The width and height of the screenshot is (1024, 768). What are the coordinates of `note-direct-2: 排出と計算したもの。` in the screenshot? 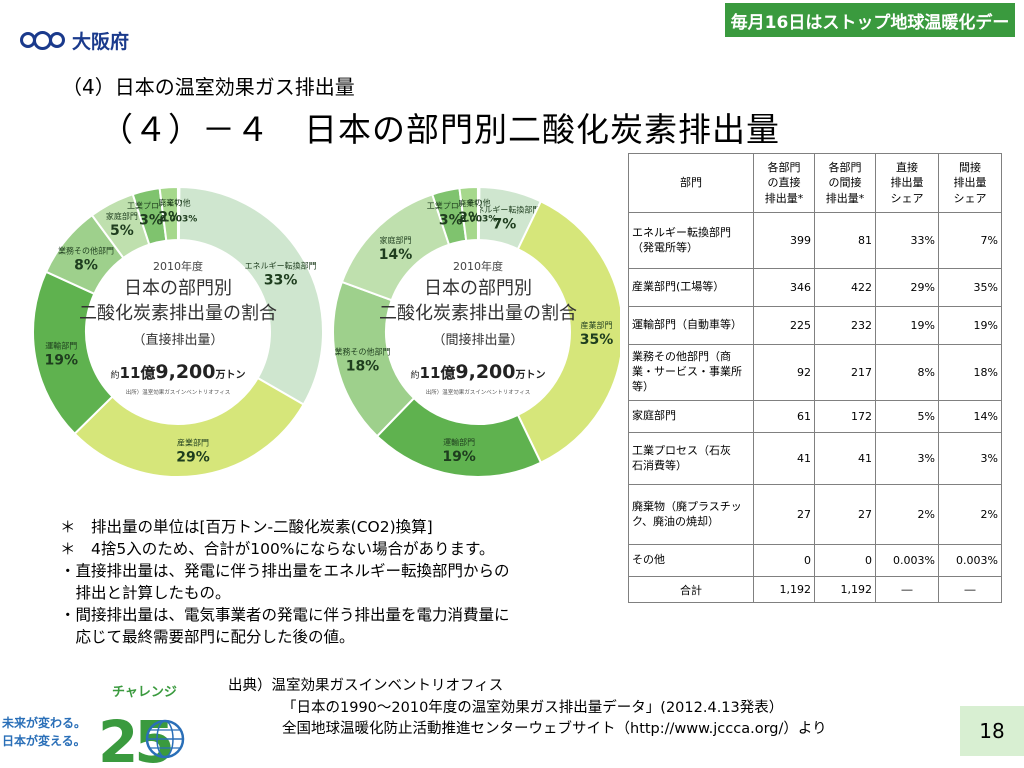 It's located at (145, 593).